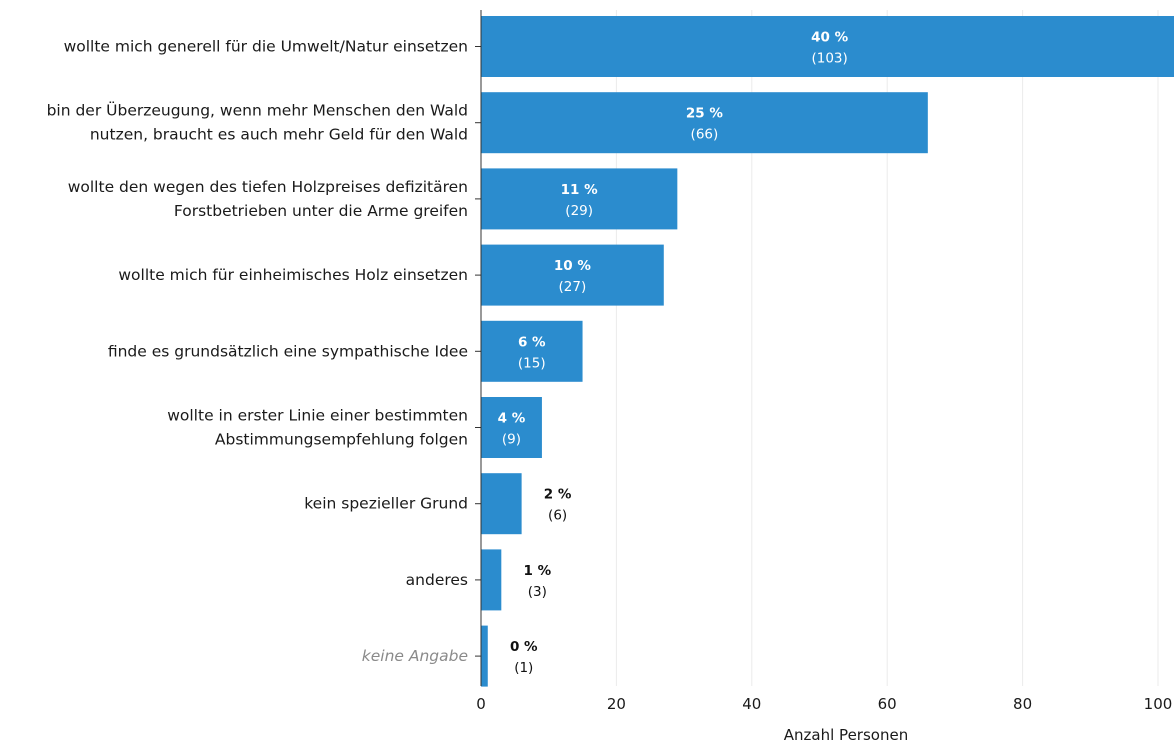 The height and width of the screenshot is (747, 1174). I want to click on category-label: anderes, so click(437, 580).